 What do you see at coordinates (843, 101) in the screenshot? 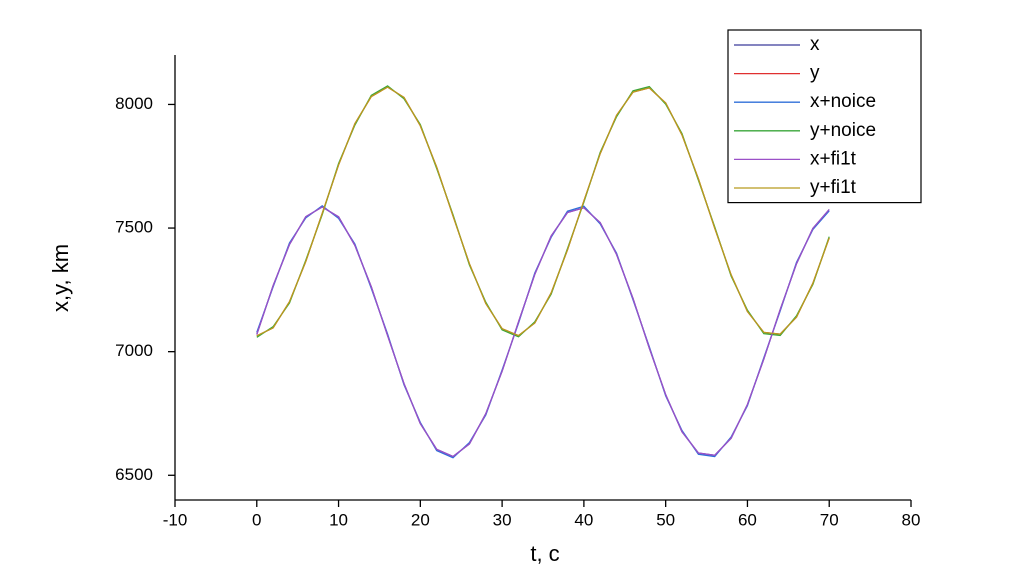
I see `legend-label: x+noice` at bounding box center [843, 101].